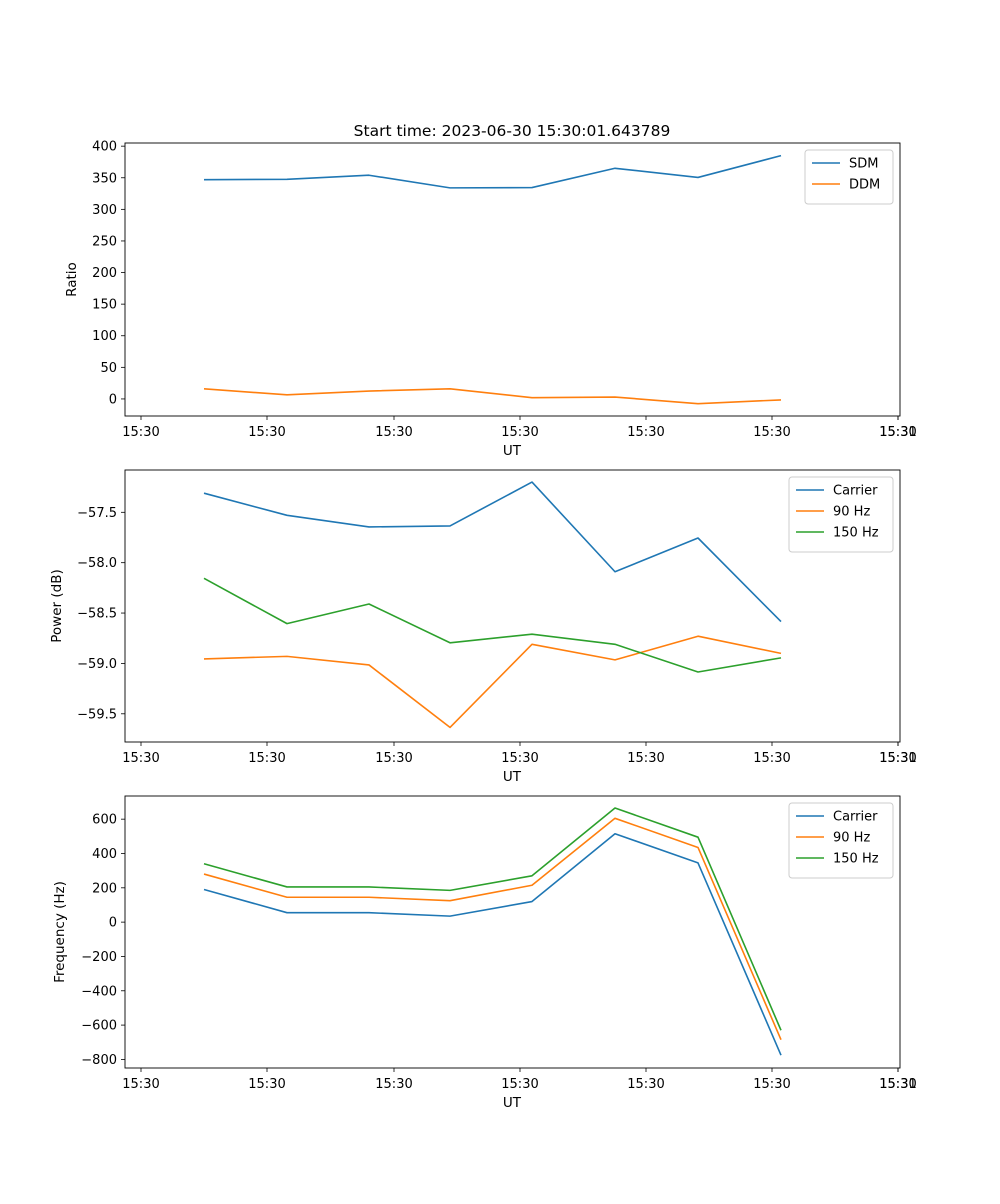  What do you see at coordinates (97, 513) in the screenshot?
I see `y-tick-label: −57.5` at bounding box center [97, 513].